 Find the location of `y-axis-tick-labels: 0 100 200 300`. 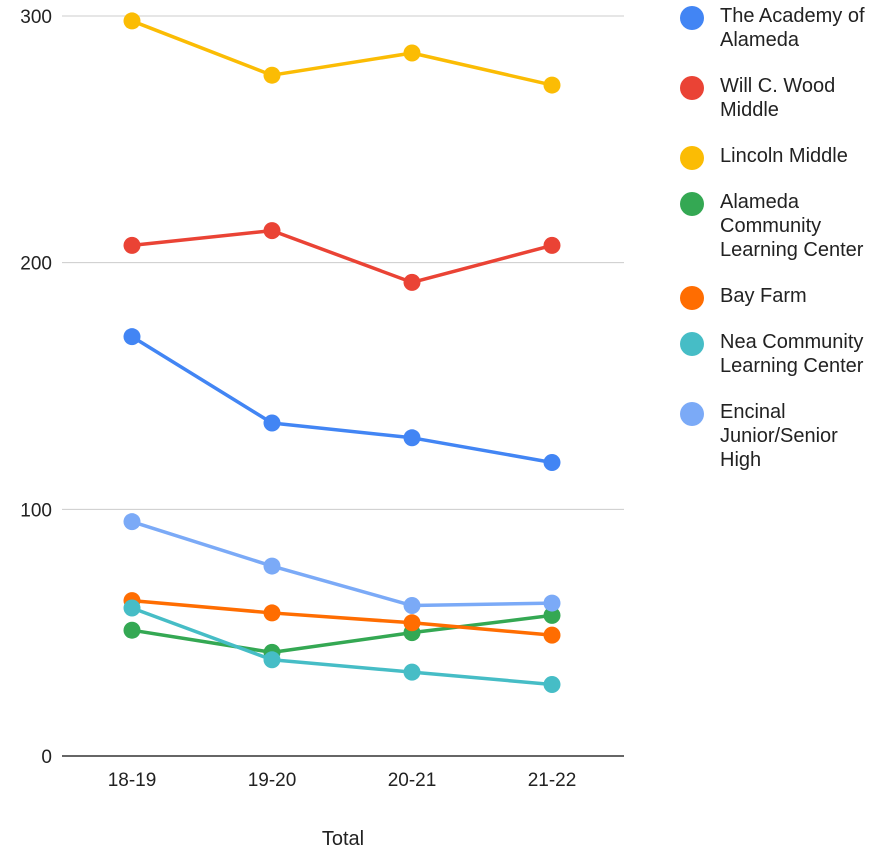

y-axis-tick-labels: 0 100 200 300 is located at coordinates (36, 387).